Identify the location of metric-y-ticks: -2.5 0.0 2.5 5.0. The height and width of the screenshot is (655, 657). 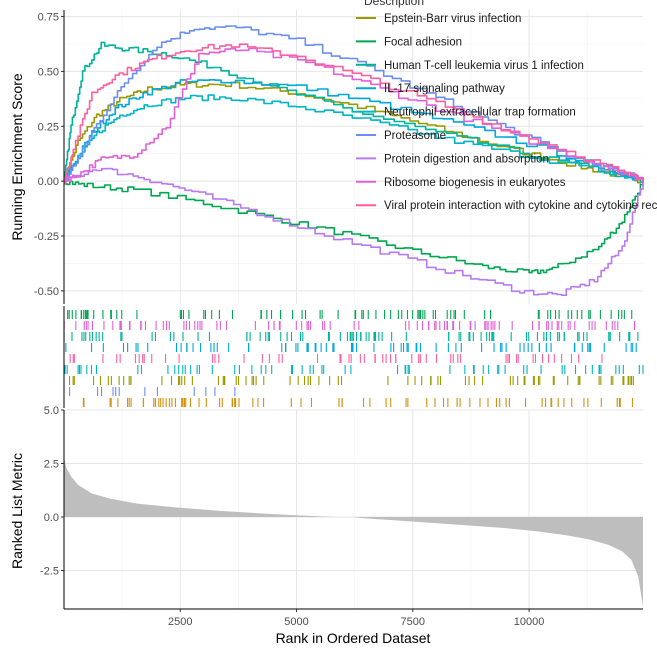
(52, 491).